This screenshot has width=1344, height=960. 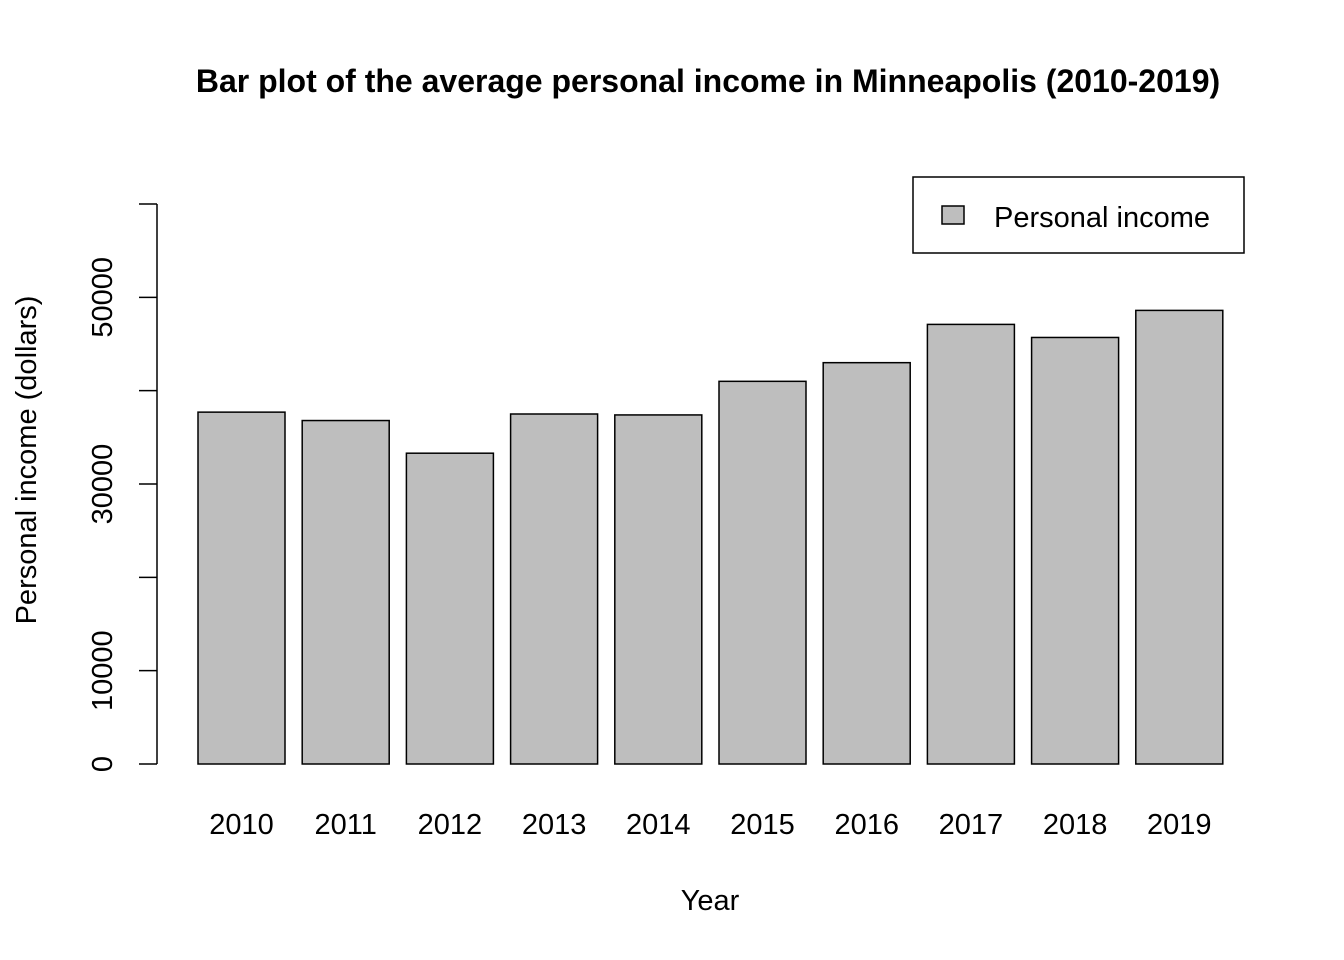 I want to click on y-tick-label: 10000, so click(x=103, y=670).